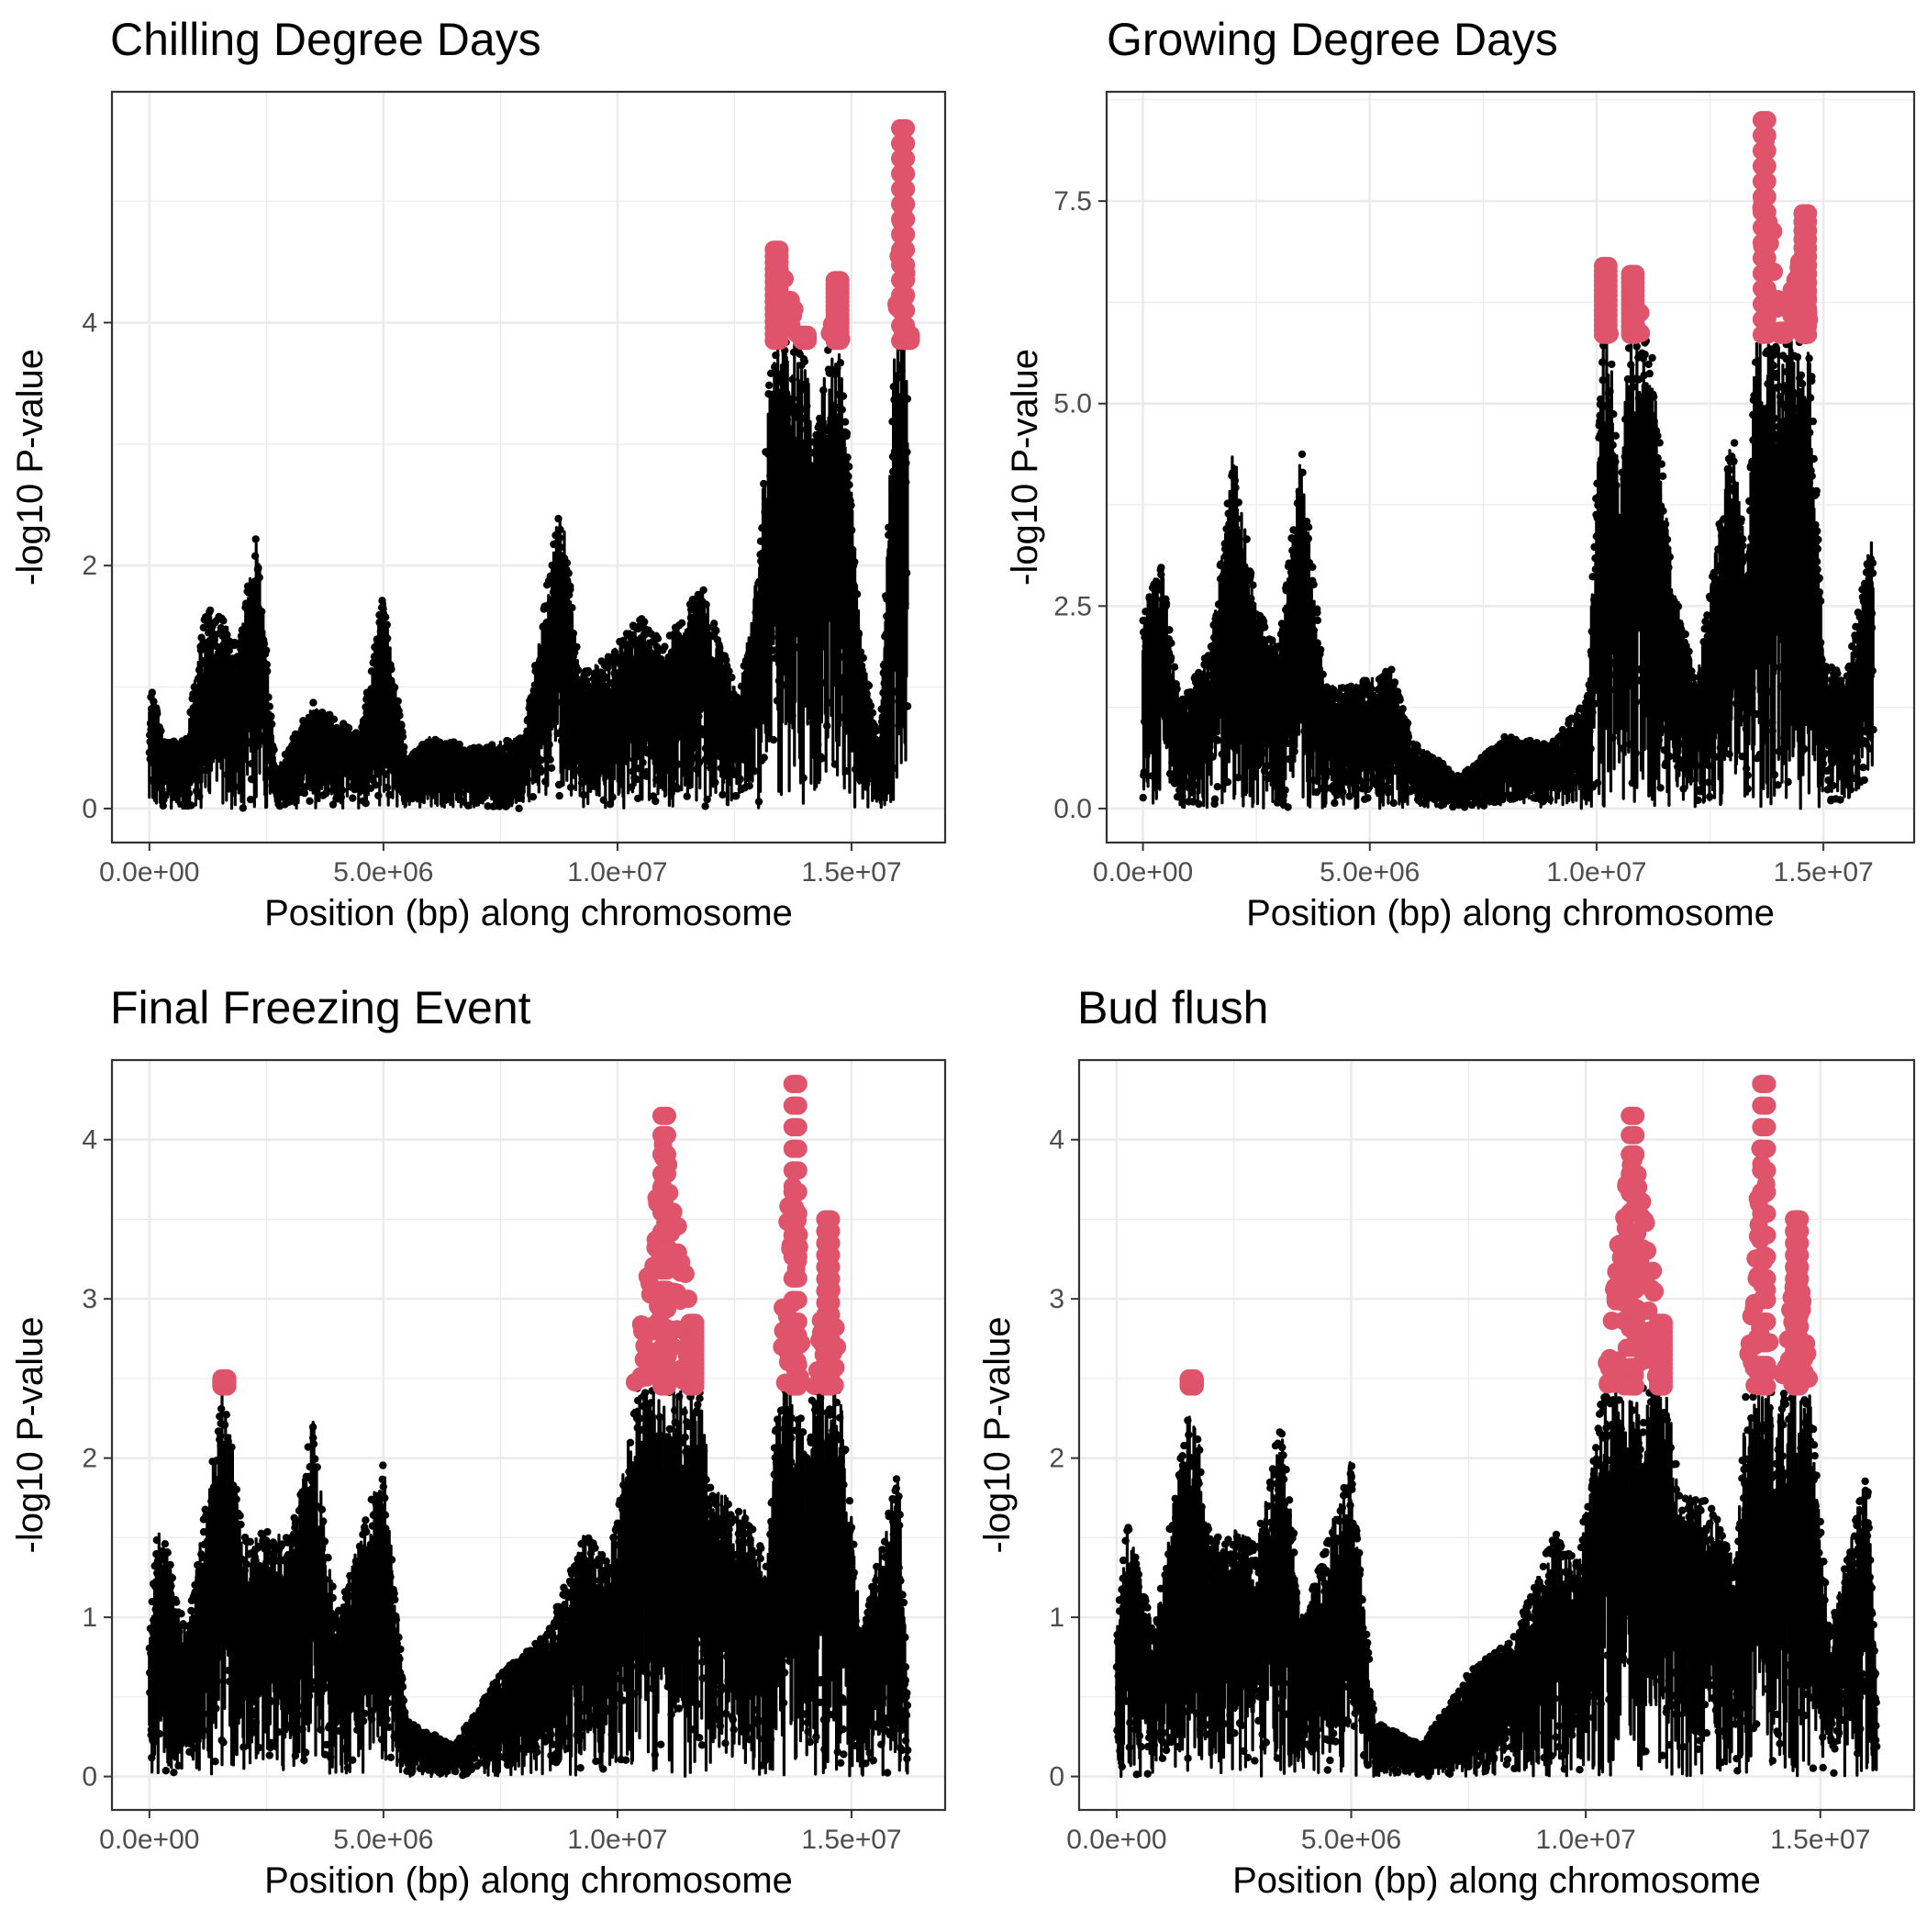  I want to click on panel-title: Chilling Degree Days, so click(325, 39).